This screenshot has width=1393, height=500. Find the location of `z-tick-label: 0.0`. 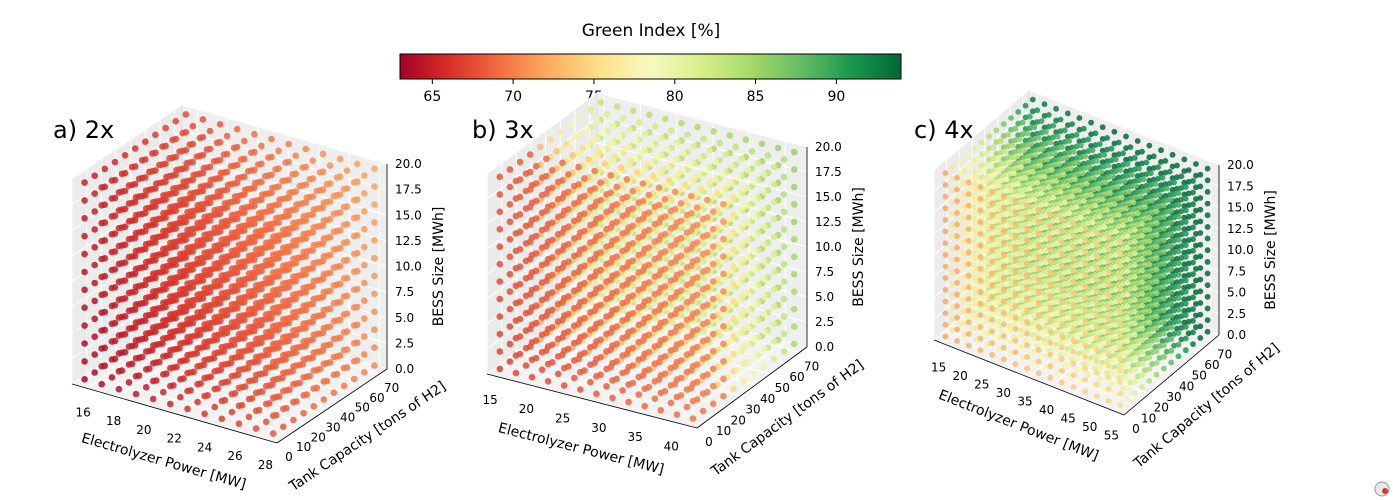

z-tick-label: 0.0 is located at coordinates (404, 369).